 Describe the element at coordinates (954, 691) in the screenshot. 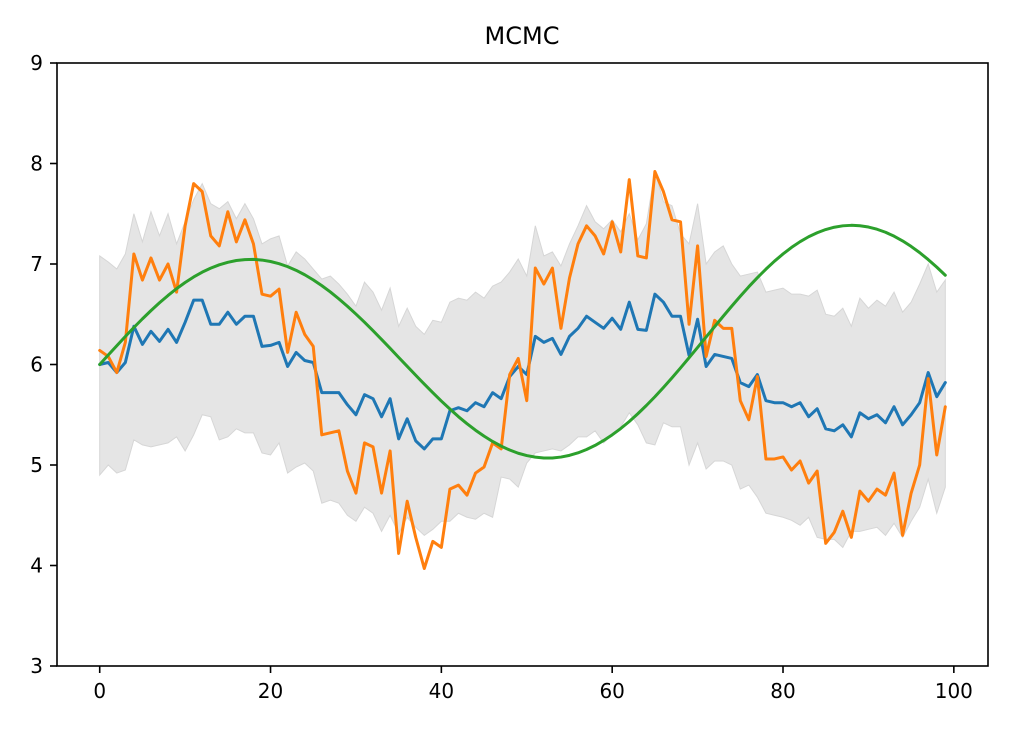

I see `x-tick-label: 100` at that location.